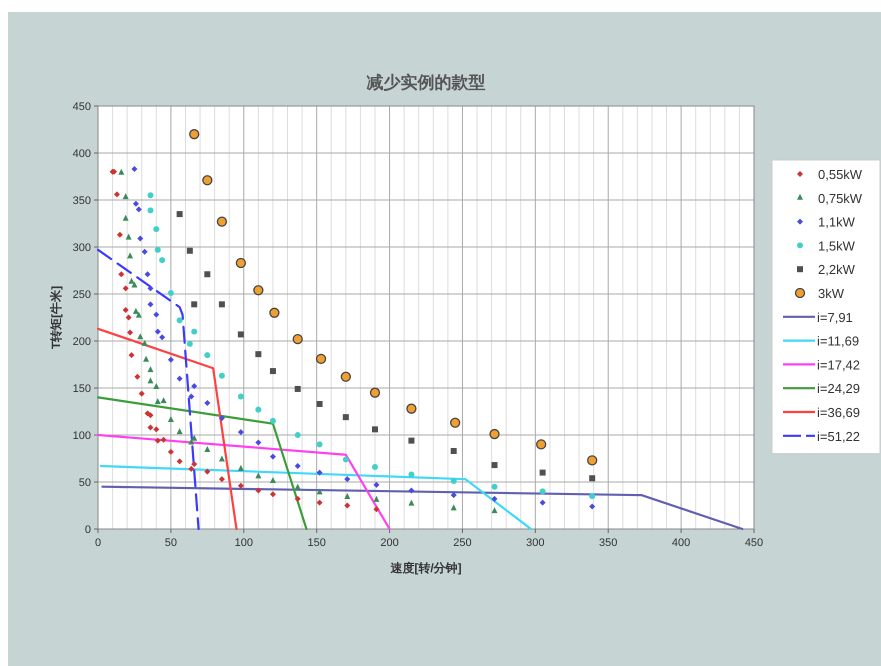 This screenshot has height=666, width=881. Describe the element at coordinates (837, 222) in the screenshot. I see `legend-label: 1,1kW` at that location.